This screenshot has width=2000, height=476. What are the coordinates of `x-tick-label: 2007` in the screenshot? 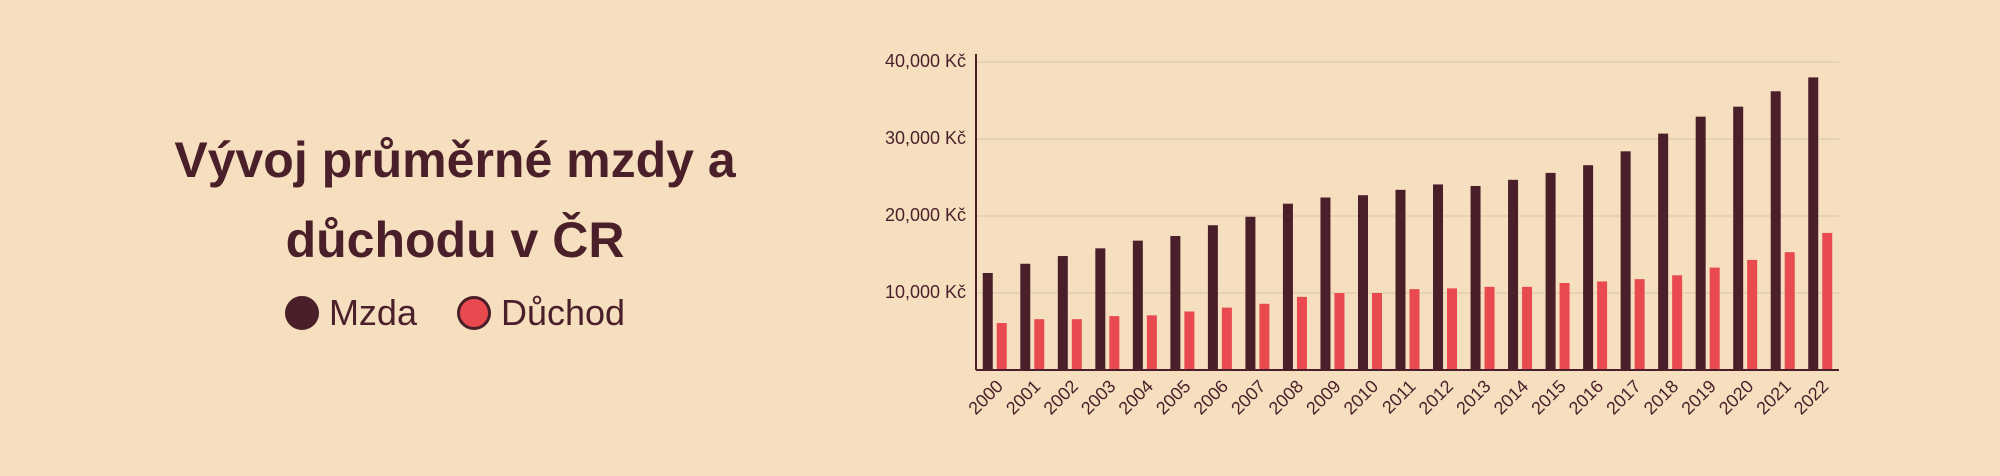 It's located at (1248, 397).